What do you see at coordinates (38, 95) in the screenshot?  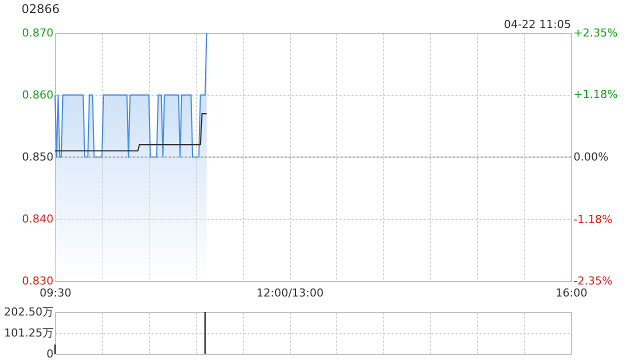 I see `y-tick-label: 0.860` at bounding box center [38, 95].